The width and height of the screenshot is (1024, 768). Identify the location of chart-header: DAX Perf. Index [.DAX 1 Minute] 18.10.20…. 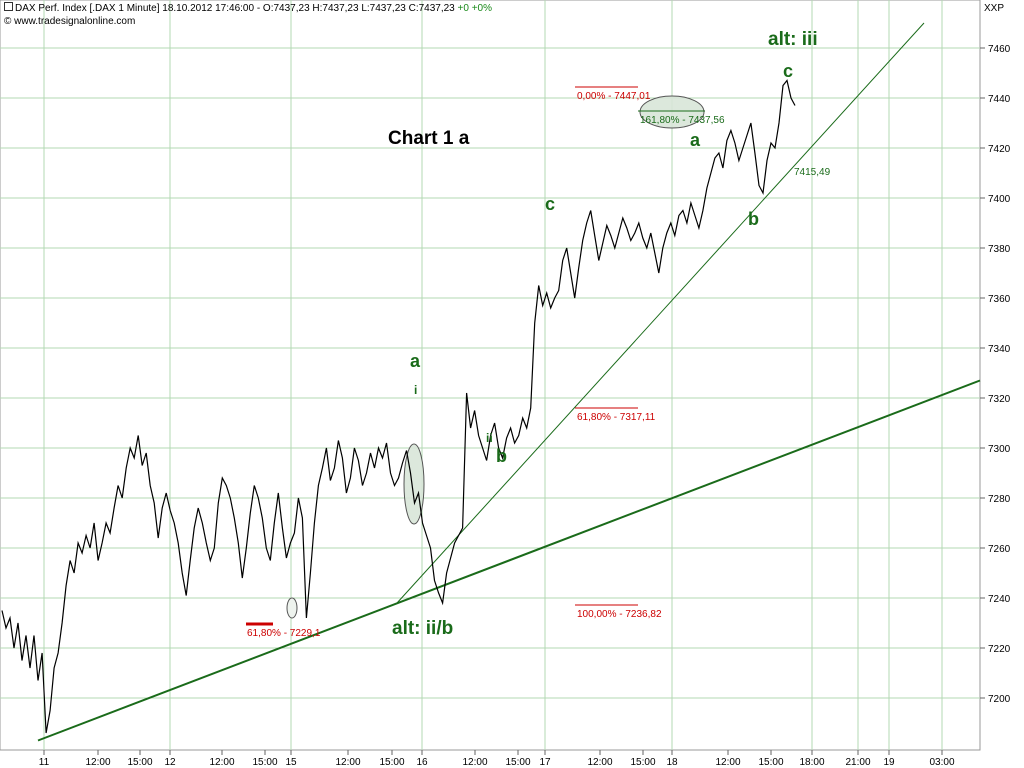
(248, 8).